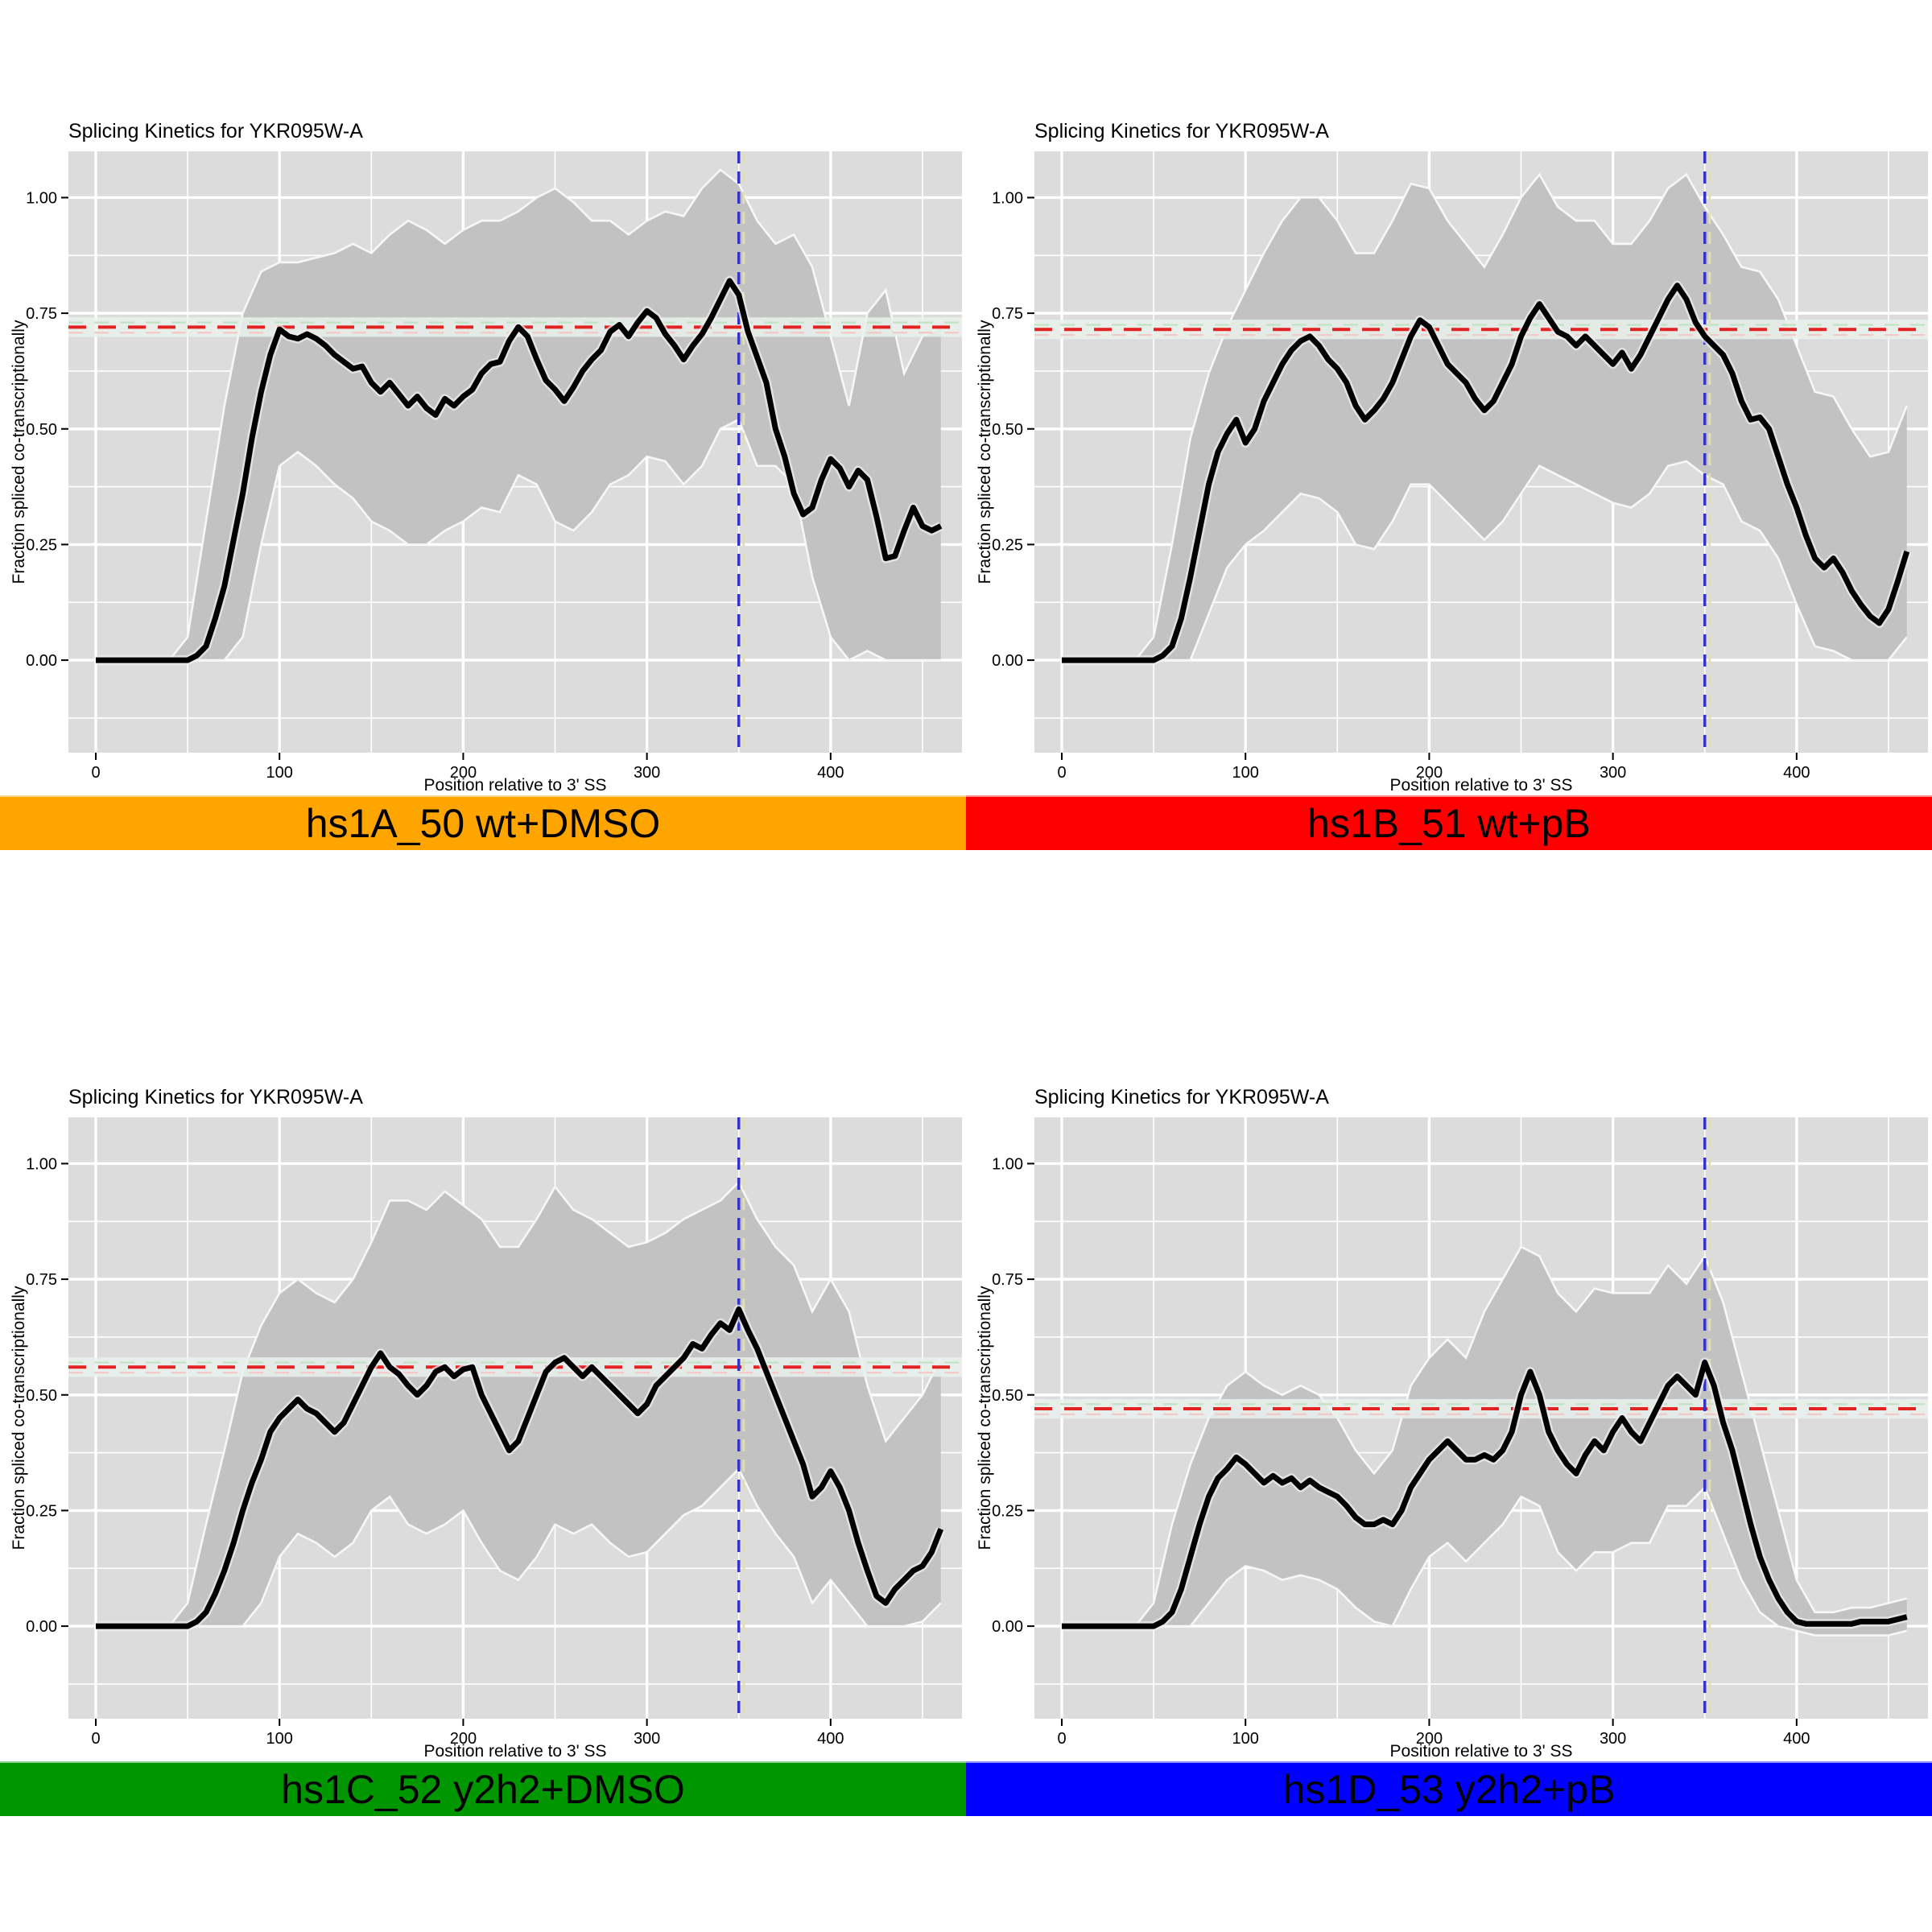 The image size is (1932, 1932). I want to click on condition-banner-hs1A: hs1A_50 wt+DMSO, so click(483, 822).